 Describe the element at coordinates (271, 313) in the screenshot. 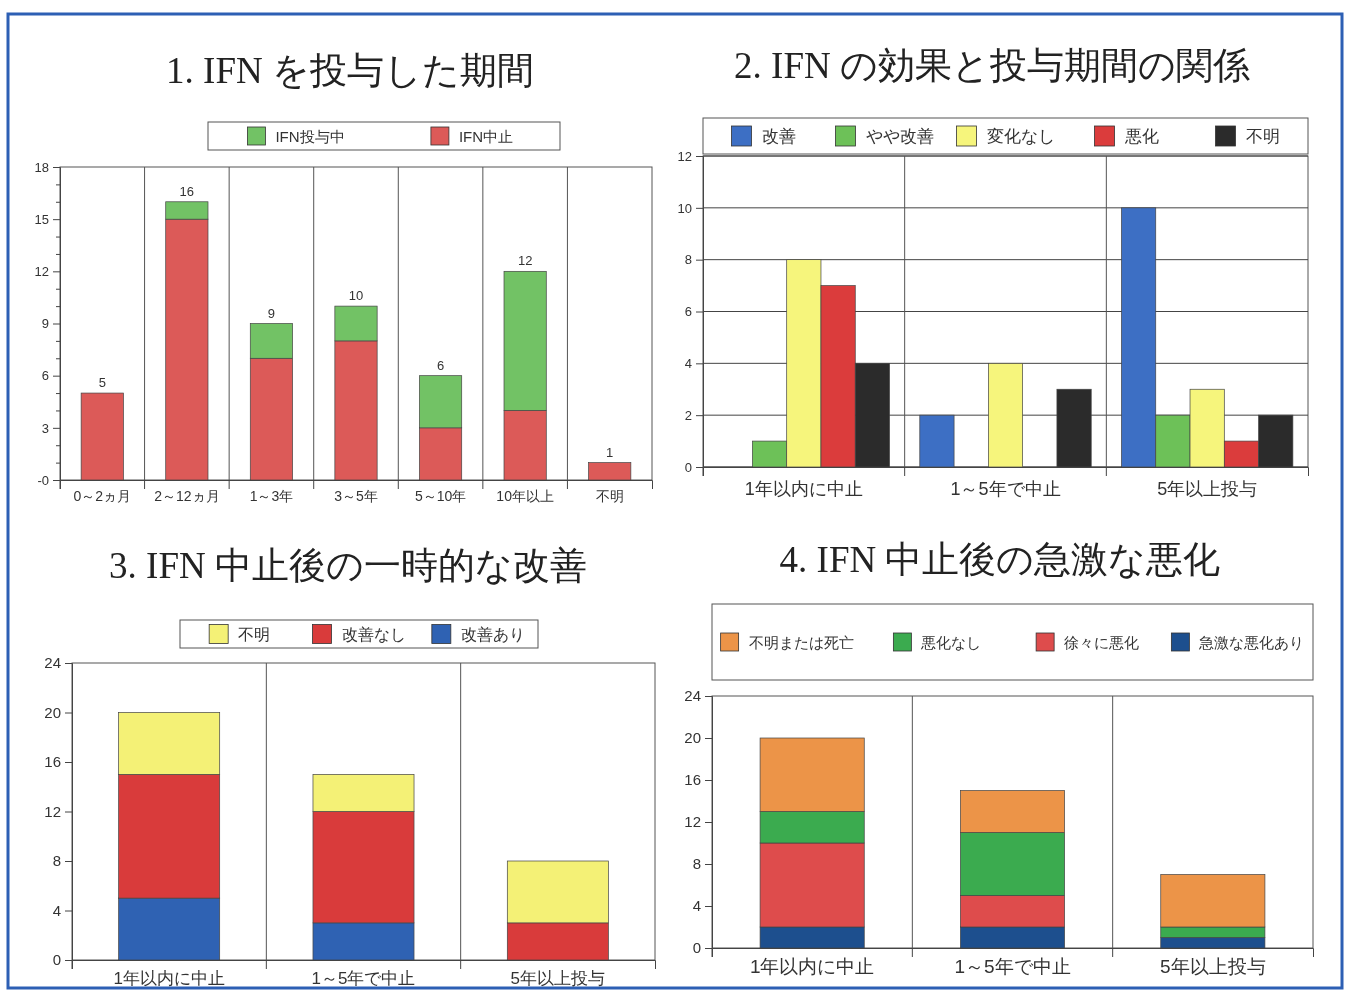

I see `total-label: 9` at that location.